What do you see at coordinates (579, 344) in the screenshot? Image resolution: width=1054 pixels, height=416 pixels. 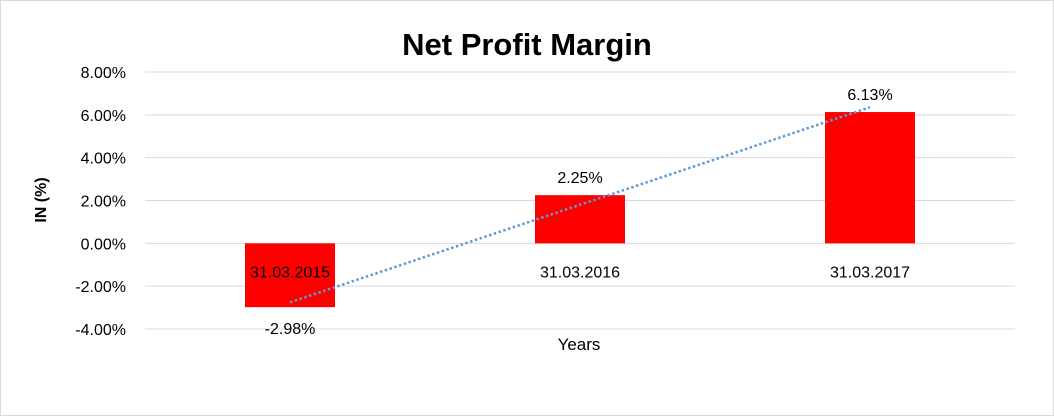 I see `x-axis-title: Years` at bounding box center [579, 344].